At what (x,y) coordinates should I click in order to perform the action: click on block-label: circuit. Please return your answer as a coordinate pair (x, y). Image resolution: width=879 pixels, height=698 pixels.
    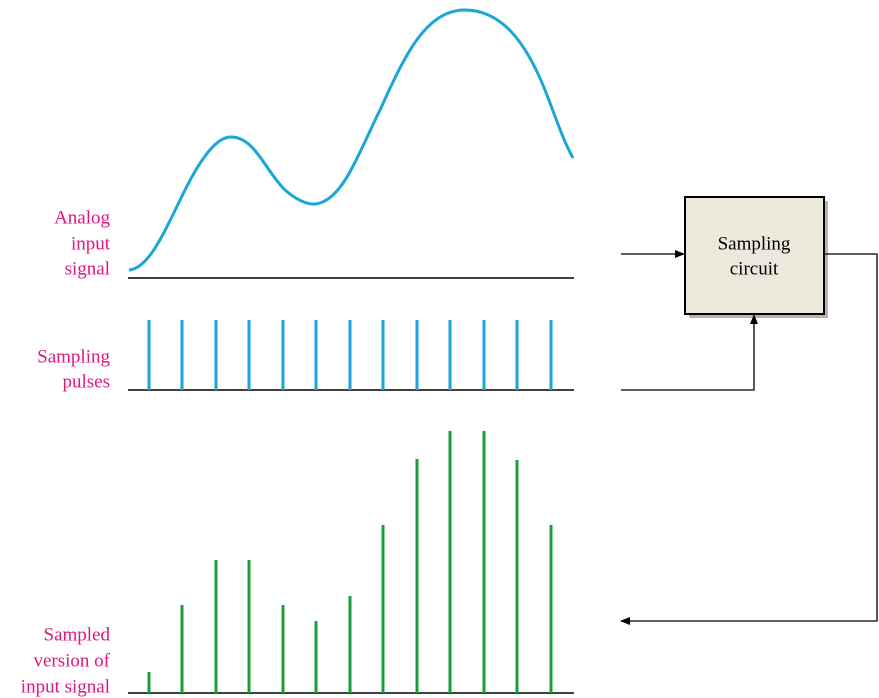
    Looking at the image, I should click on (754, 268).